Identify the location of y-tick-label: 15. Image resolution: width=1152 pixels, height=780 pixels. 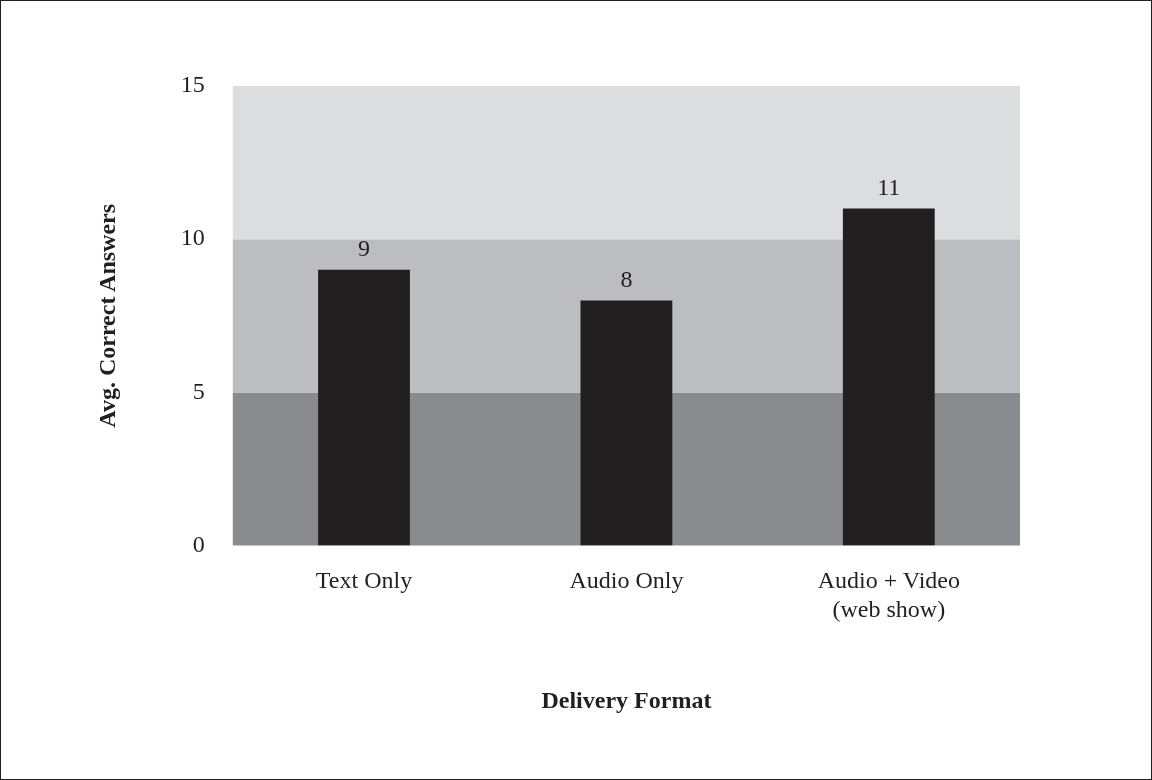
(192, 84).